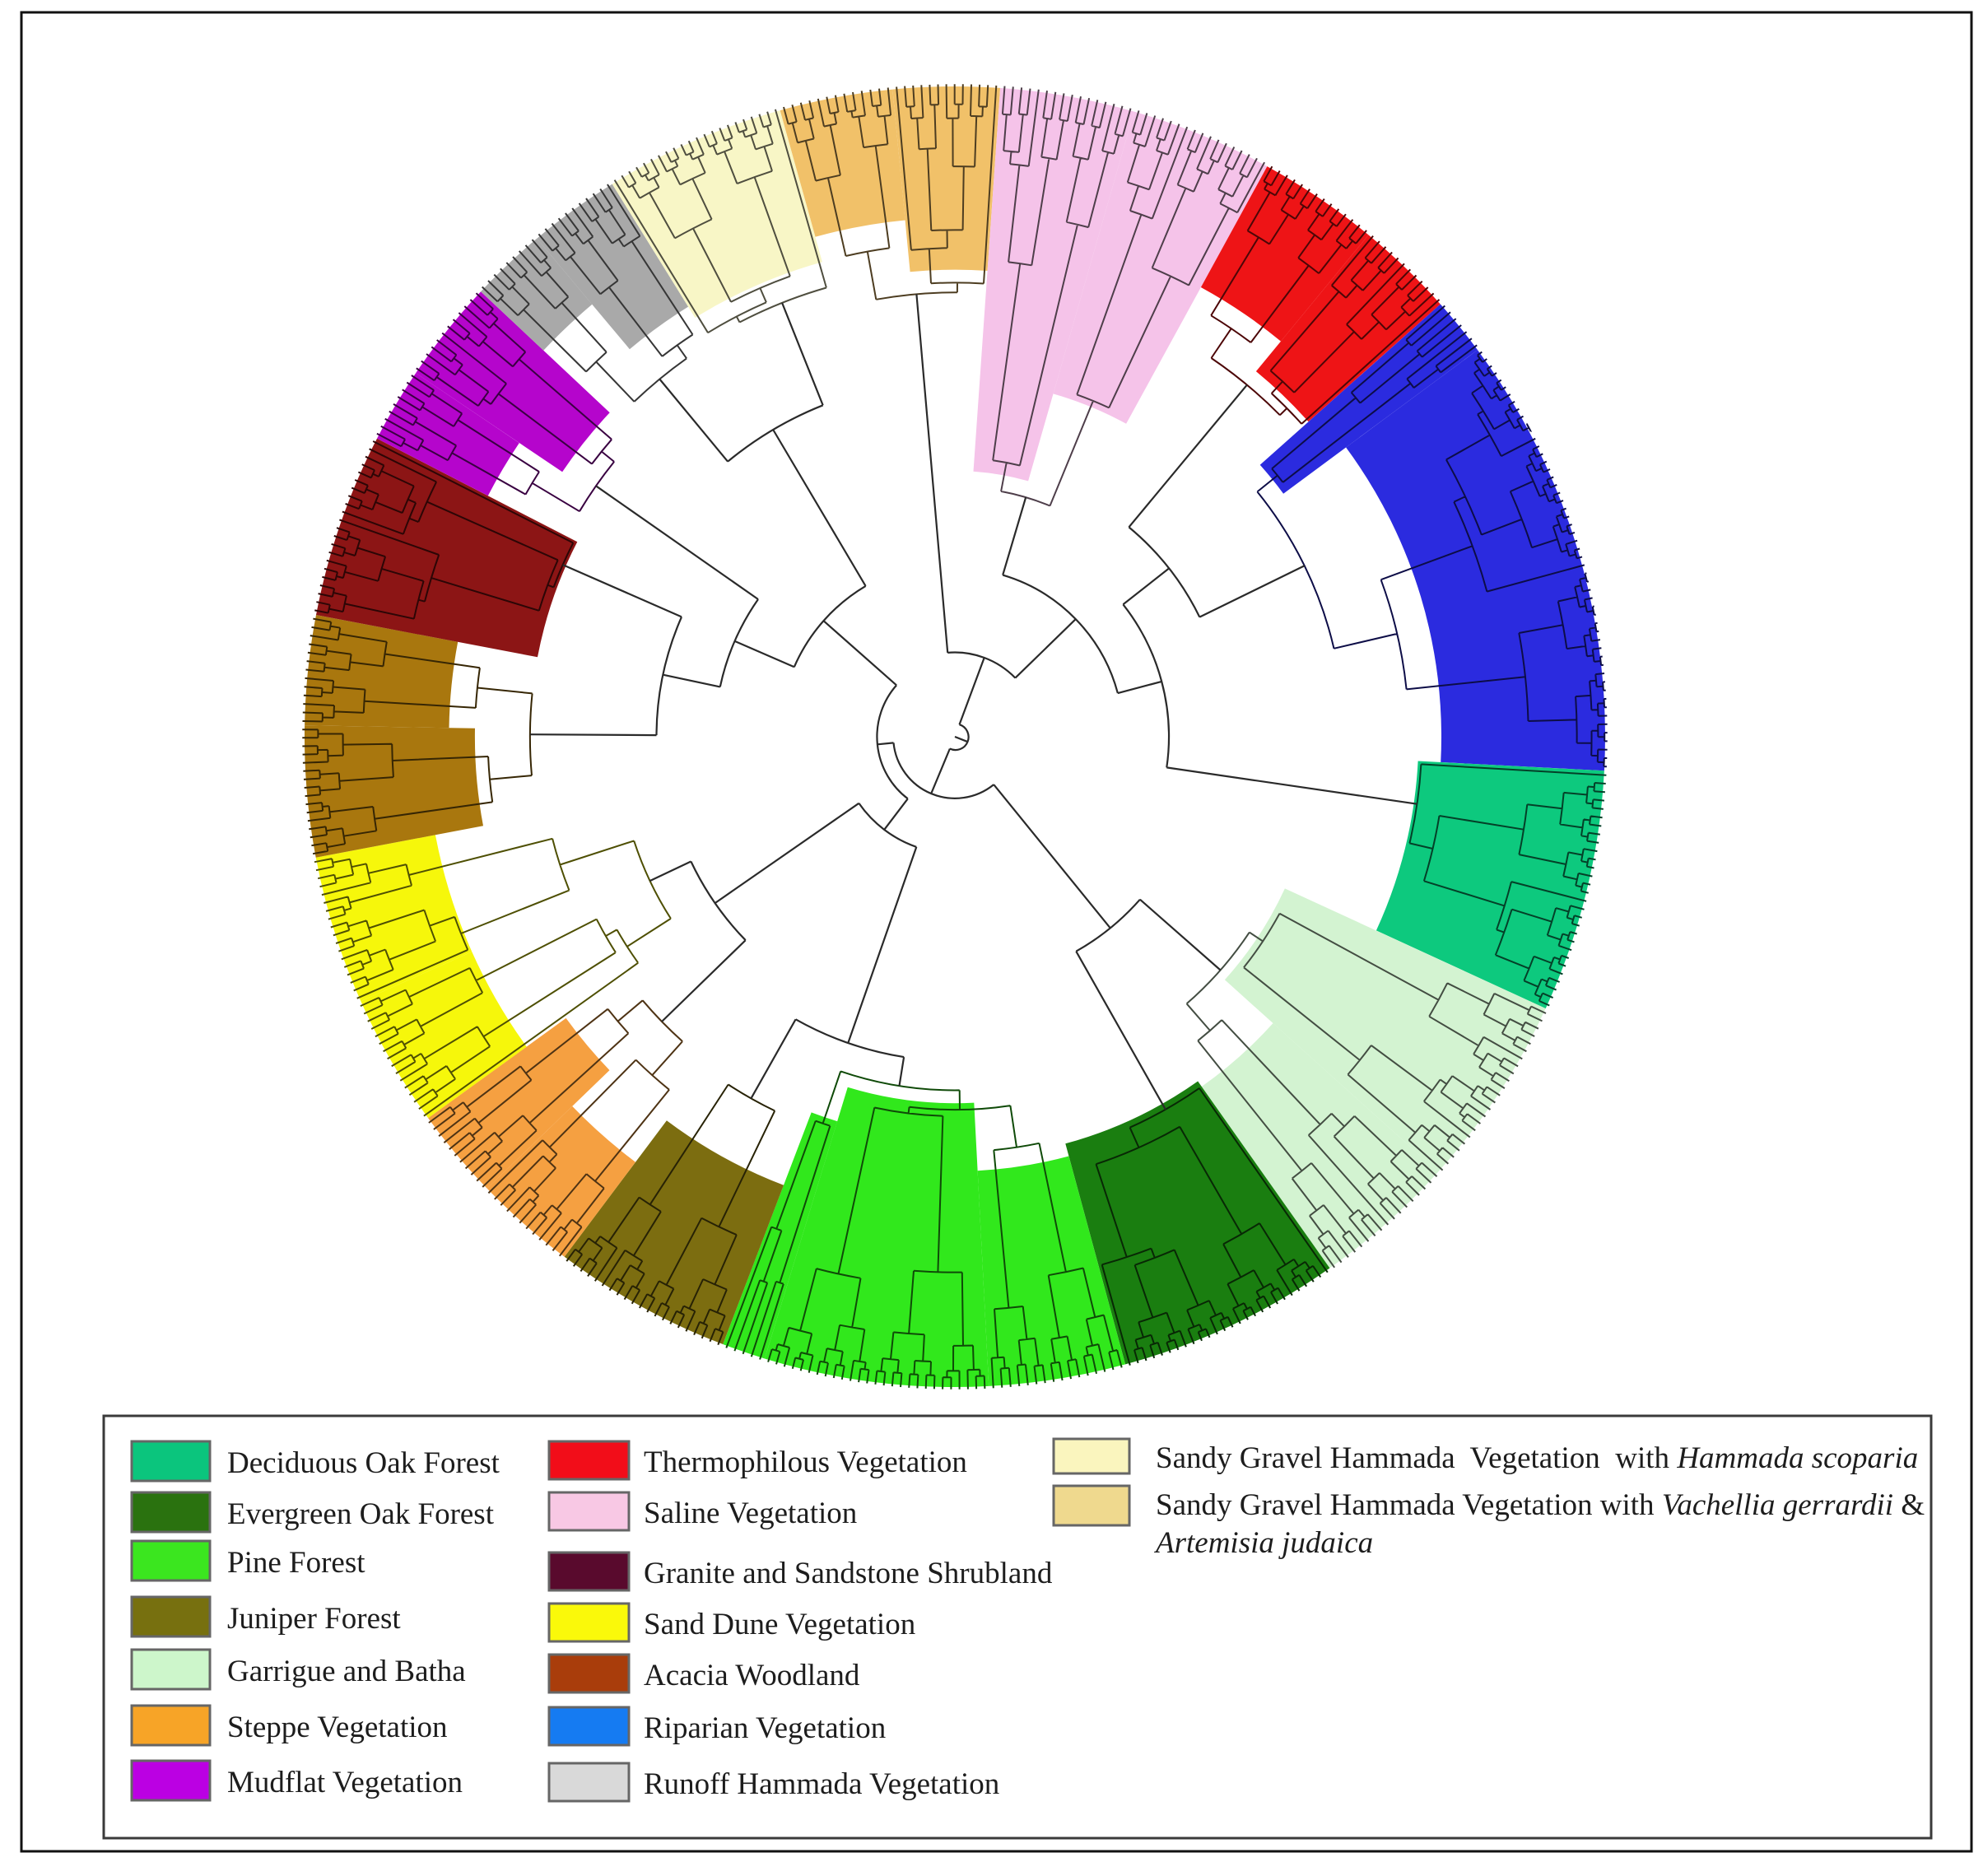  What do you see at coordinates (1263, 1543) in the screenshot?
I see `svg-text: Artemisia judaica` at bounding box center [1263, 1543].